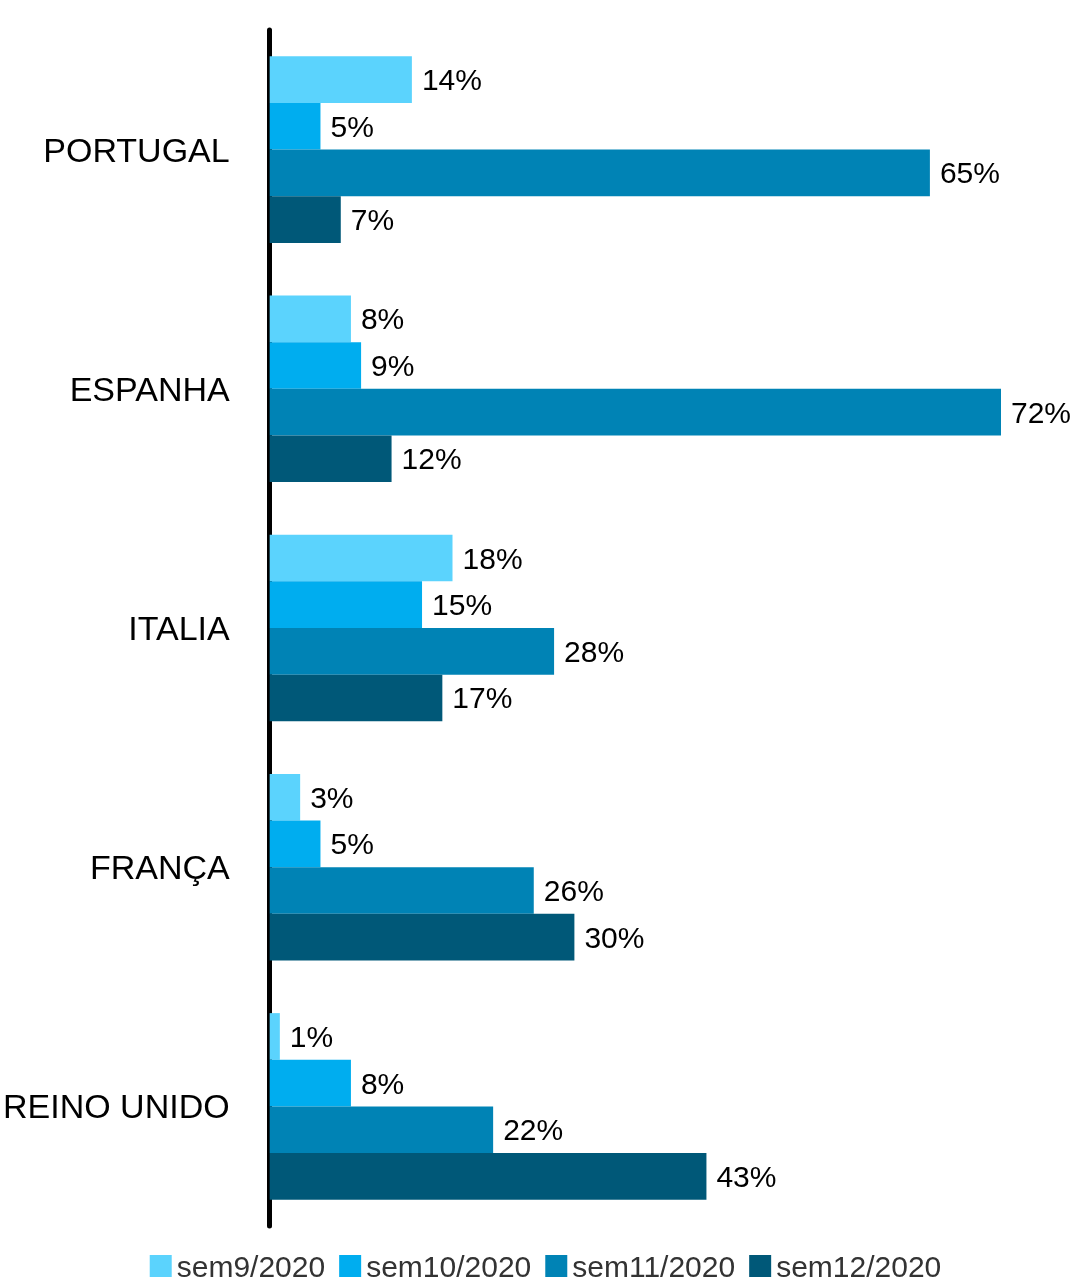  What do you see at coordinates (393, 365) in the screenshot?
I see `data-label: 9%` at bounding box center [393, 365].